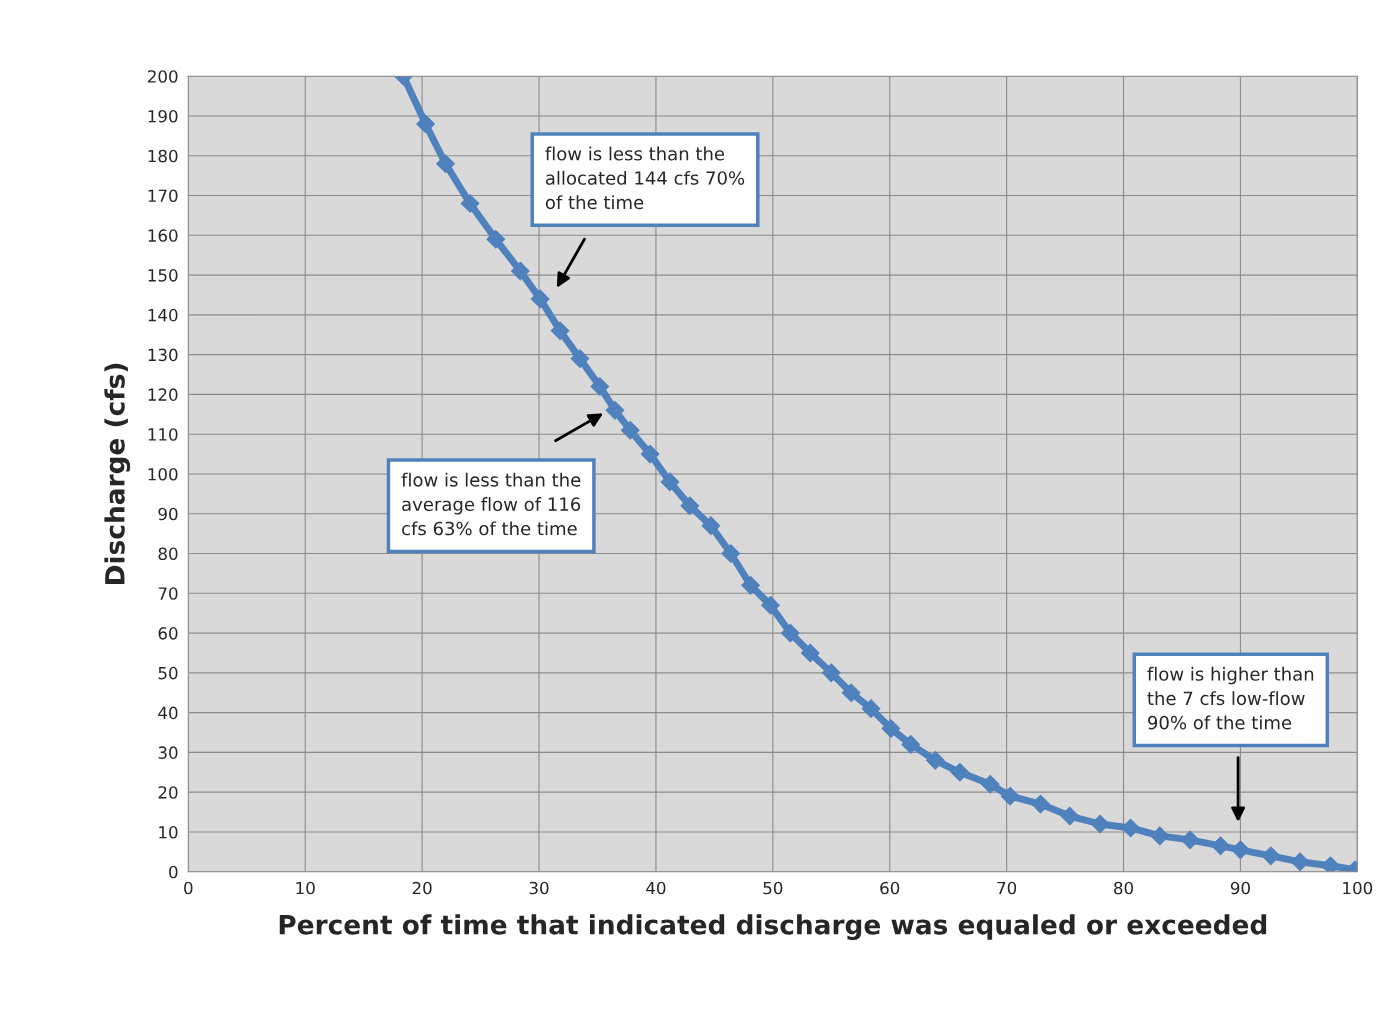 The height and width of the screenshot is (1016, 1395). What do you see at coordinates (168, 713) in the screenshot?
I see `y-tick-label: 40` at bounding box center [168, 713].